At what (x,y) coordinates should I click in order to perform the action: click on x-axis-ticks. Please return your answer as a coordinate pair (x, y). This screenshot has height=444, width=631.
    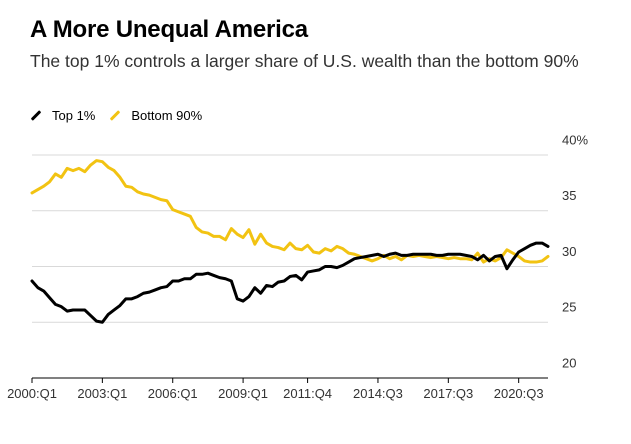
    Looking at the image, I should click on (275, 380).